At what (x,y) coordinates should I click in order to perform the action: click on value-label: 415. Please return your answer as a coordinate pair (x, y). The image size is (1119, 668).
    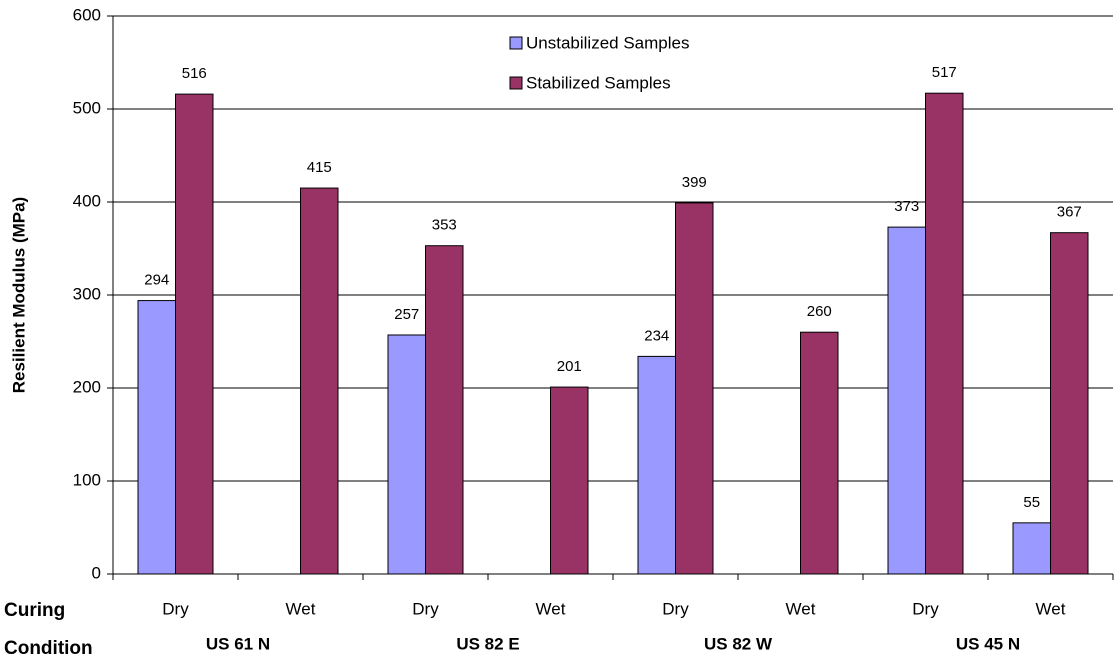
    Looking at the image, I should click on (319, 167).